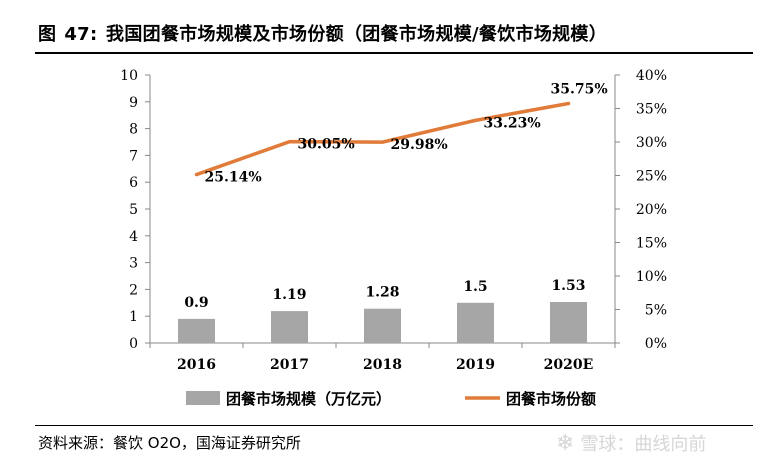  Describe the element at coordinates (651, 110) in the screenshot. I see `right-axis-tick-label: 35%` at that location.